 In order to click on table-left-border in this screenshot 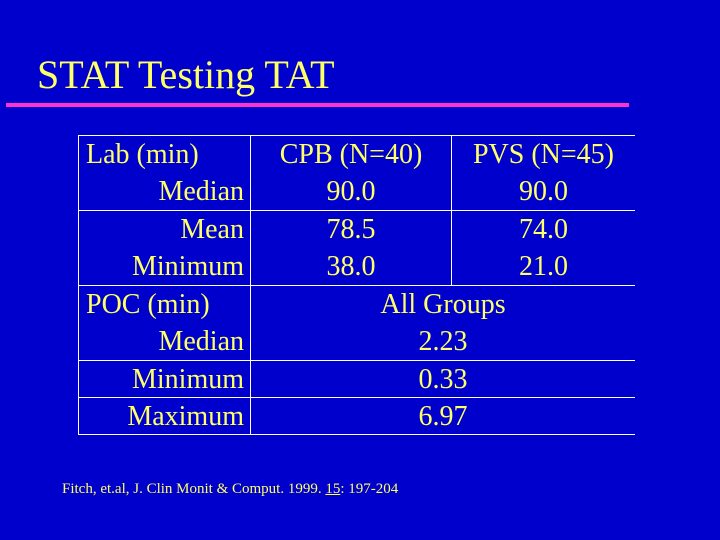, I will do `click(78, 285)`.